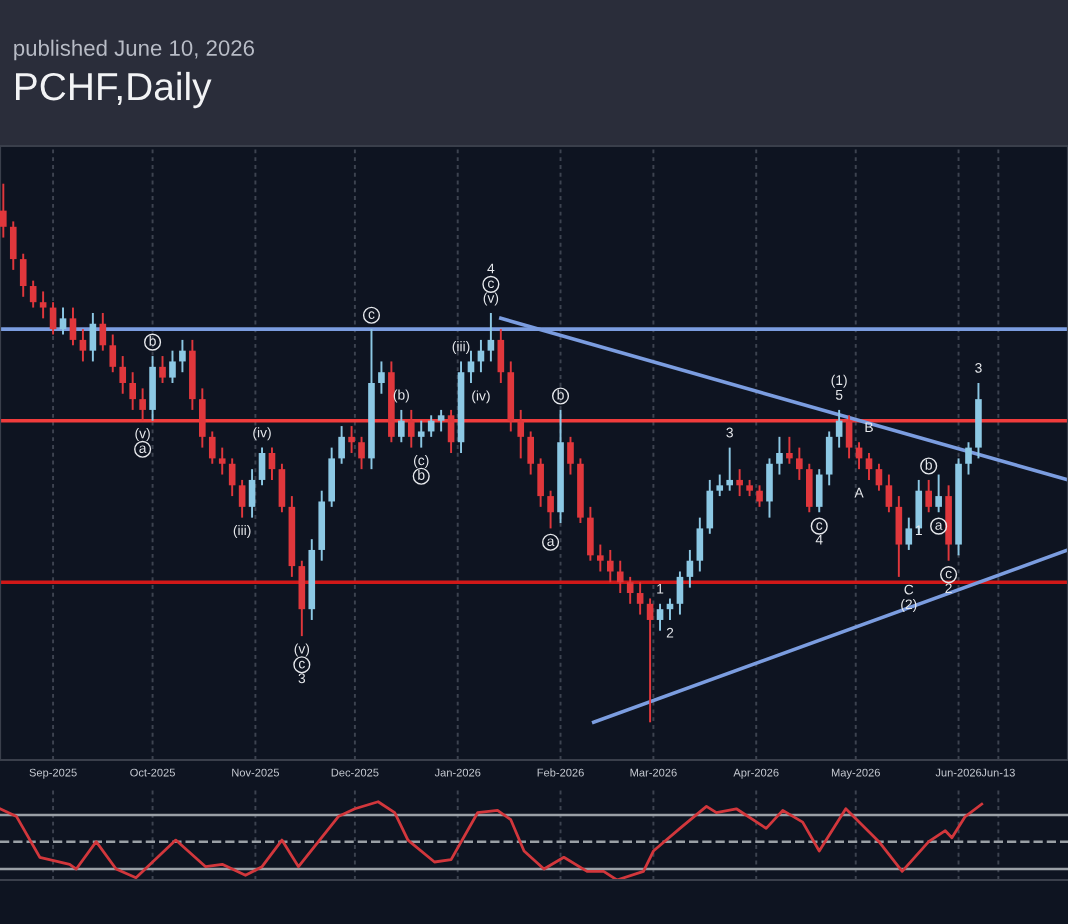 This screenshot has width=1068, height=924. Describe the element at coordinates (114, 90) in the screenshot. I see `chart-title: PCHF,Daily` at that location.